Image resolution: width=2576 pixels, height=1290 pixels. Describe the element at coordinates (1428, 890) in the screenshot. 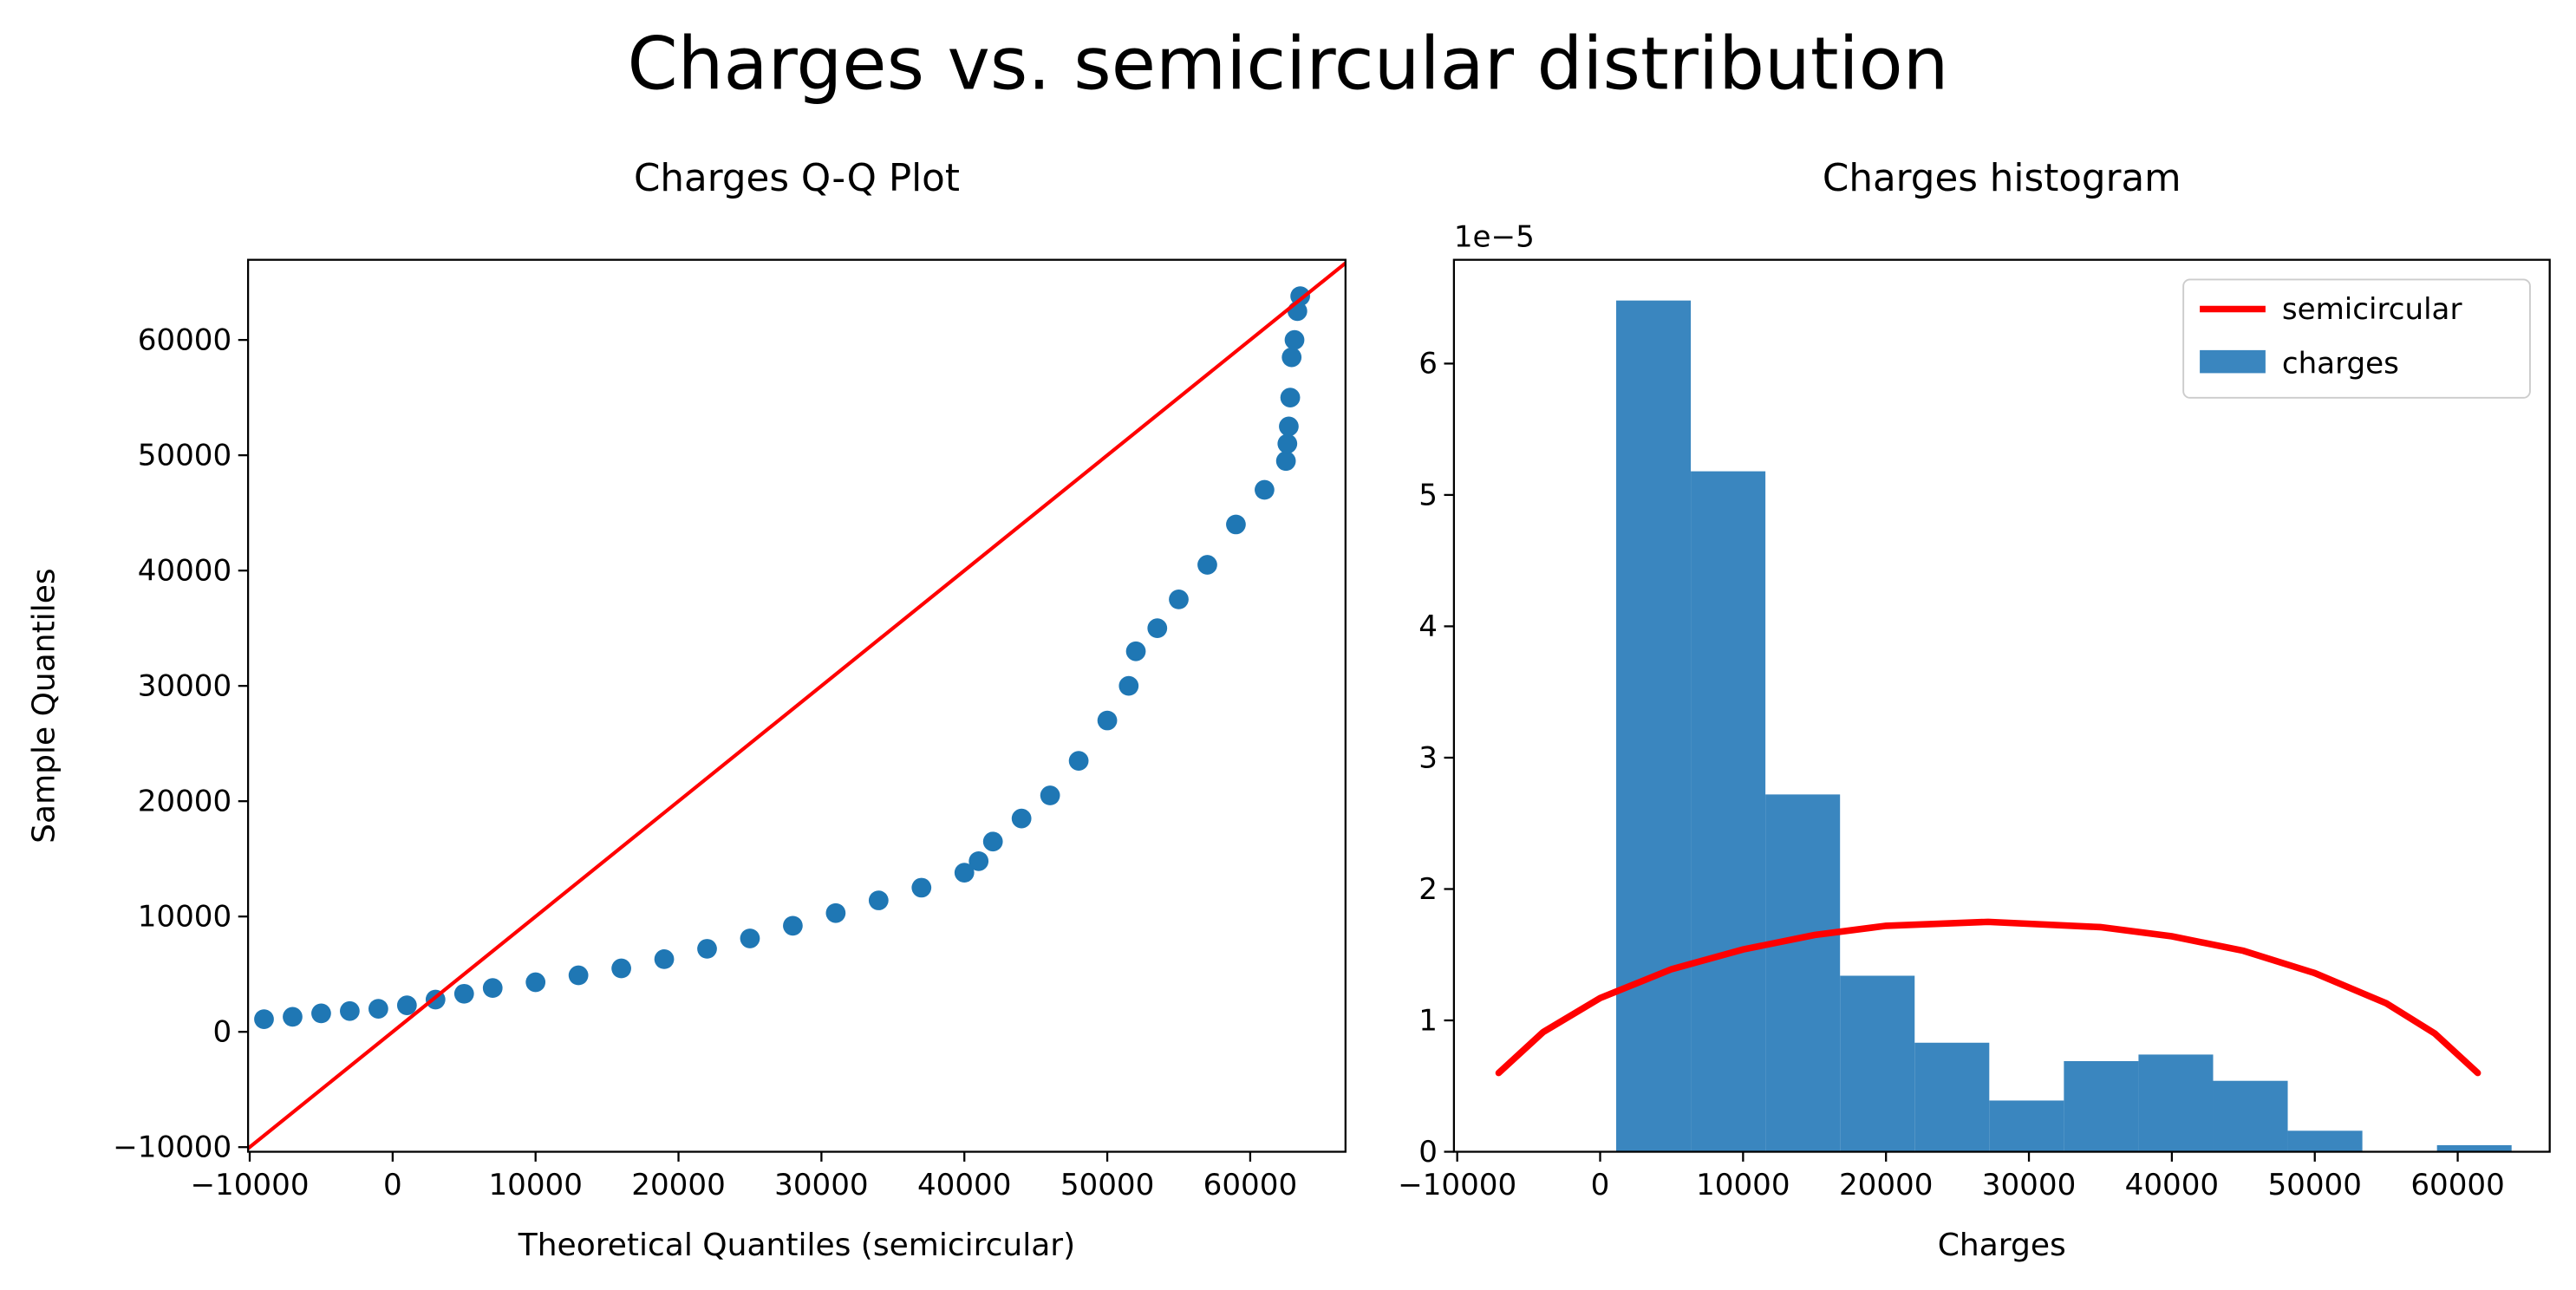

I see `y-tick-label: 2` at that location.